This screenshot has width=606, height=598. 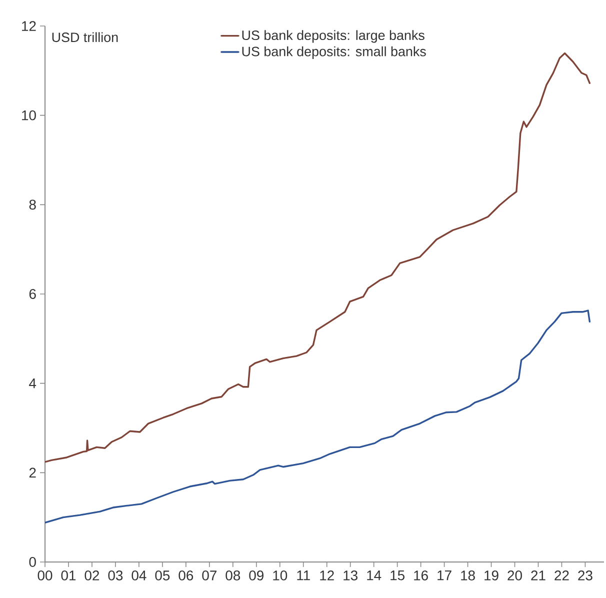 What do you see at coordinates (209, 575) in the screenshot?
I see `x-tick-label: 07` at bounding box center [209, 575].